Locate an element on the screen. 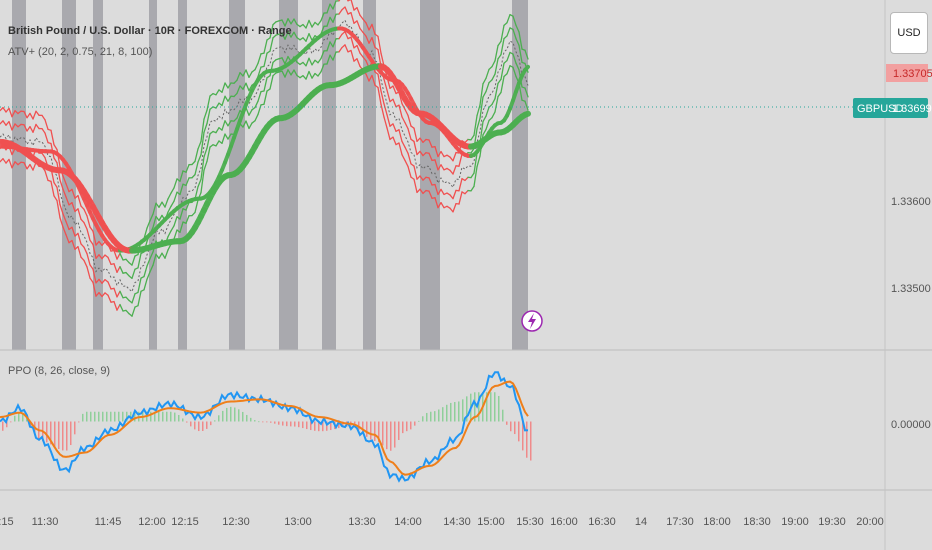 Image resolution: width=932 pixels, height=550 pixels. indicator-ppo-label: PPO (8, 26, close, 9) is located at coordinates (59, 371).